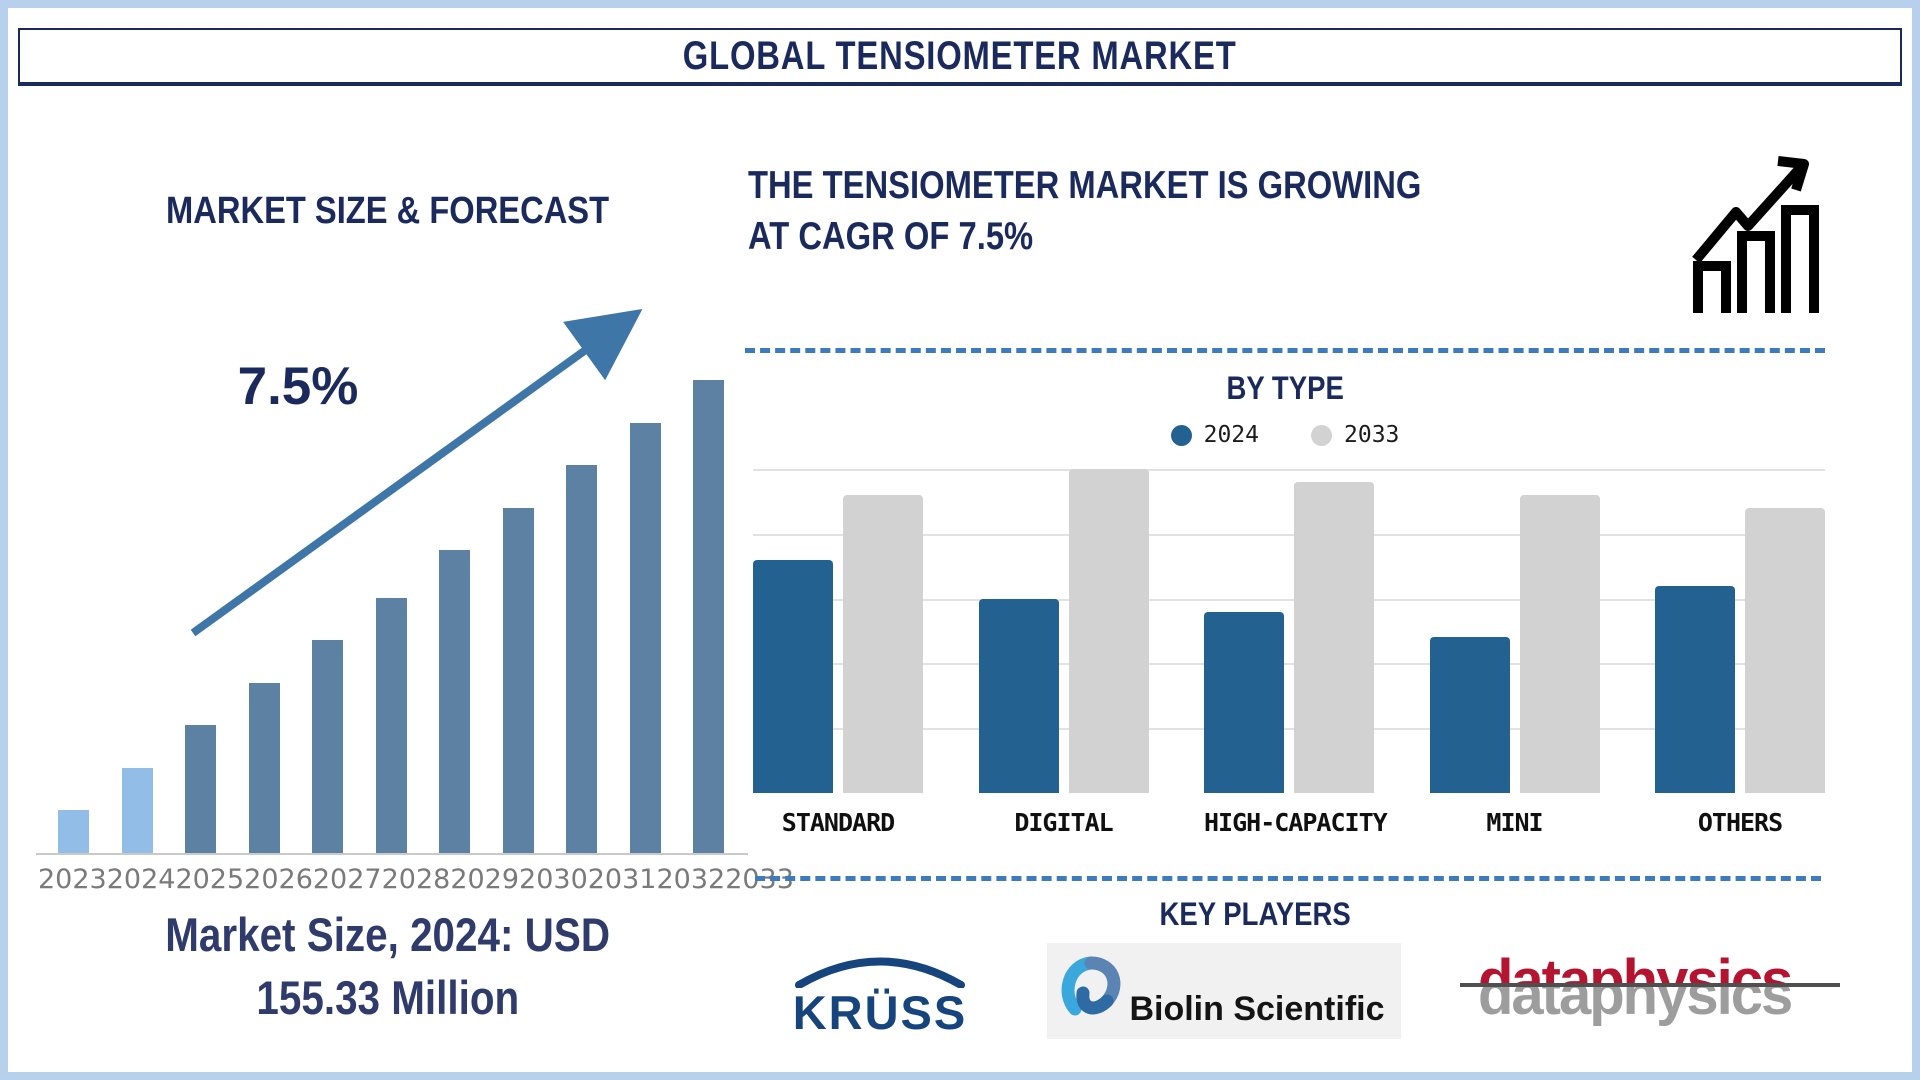 This screenshot has height=1080, width=1920. Describe the element at coordinates (883, 643) in the screenshot. I see `by-type-bar-2033-standard` at that location.